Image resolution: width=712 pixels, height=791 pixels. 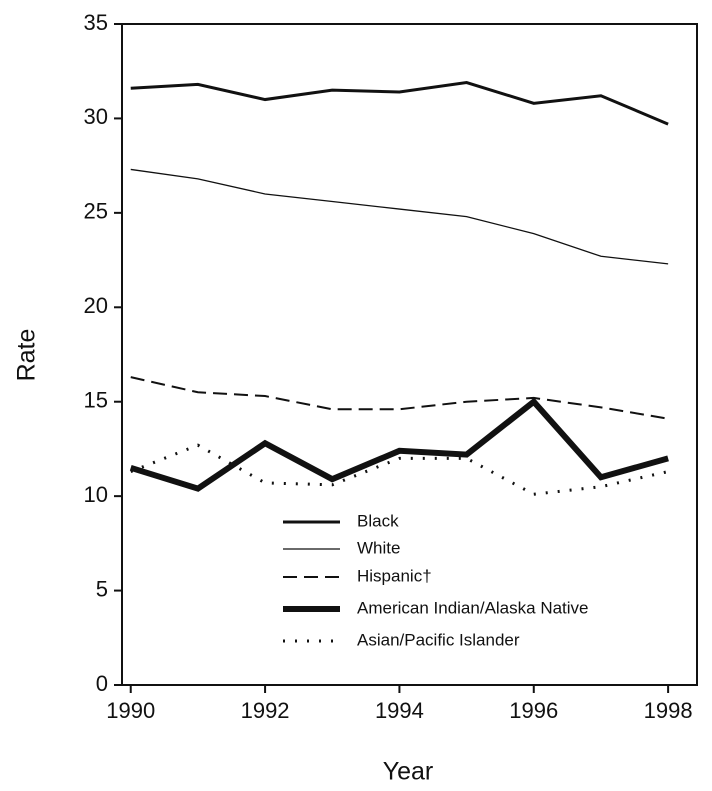 I want to click on x-tick-label: 1990, so click(x=130, y=710).